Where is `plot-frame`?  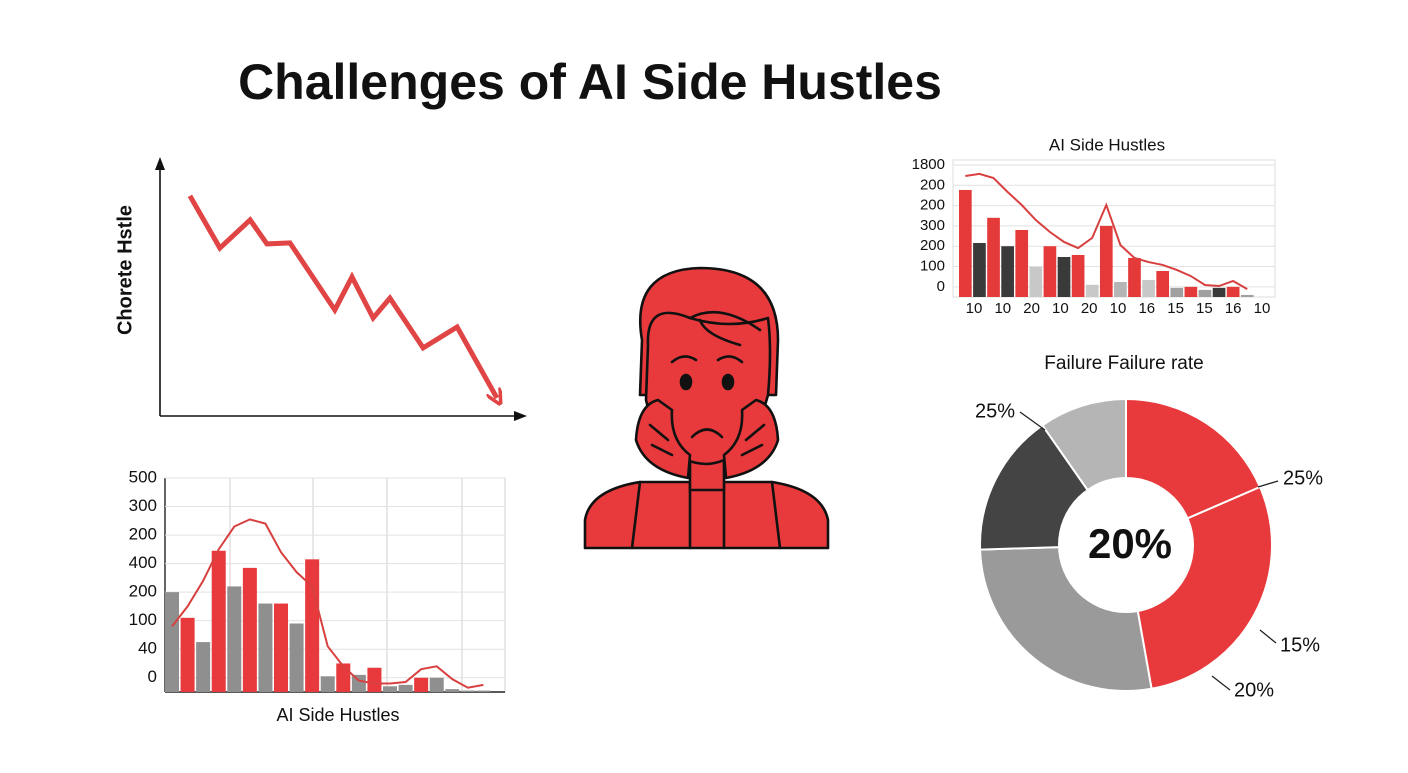
plot-frame is located at coordinates (1114, 228).